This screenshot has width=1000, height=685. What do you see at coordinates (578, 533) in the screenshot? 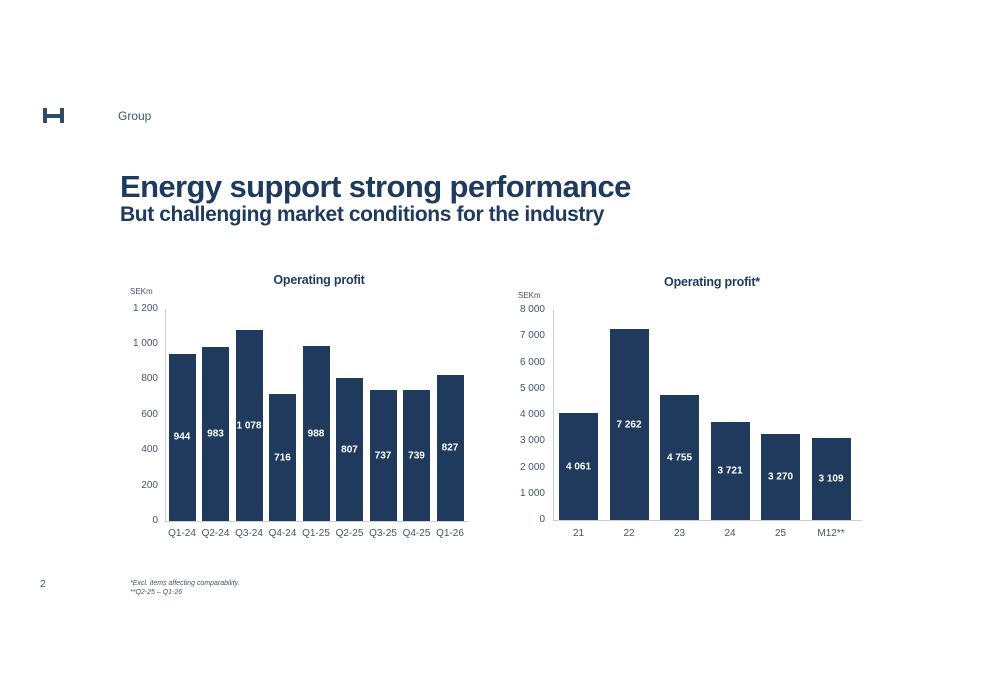
I see `x-tick-label: 21` at bounding box center [578, 533].